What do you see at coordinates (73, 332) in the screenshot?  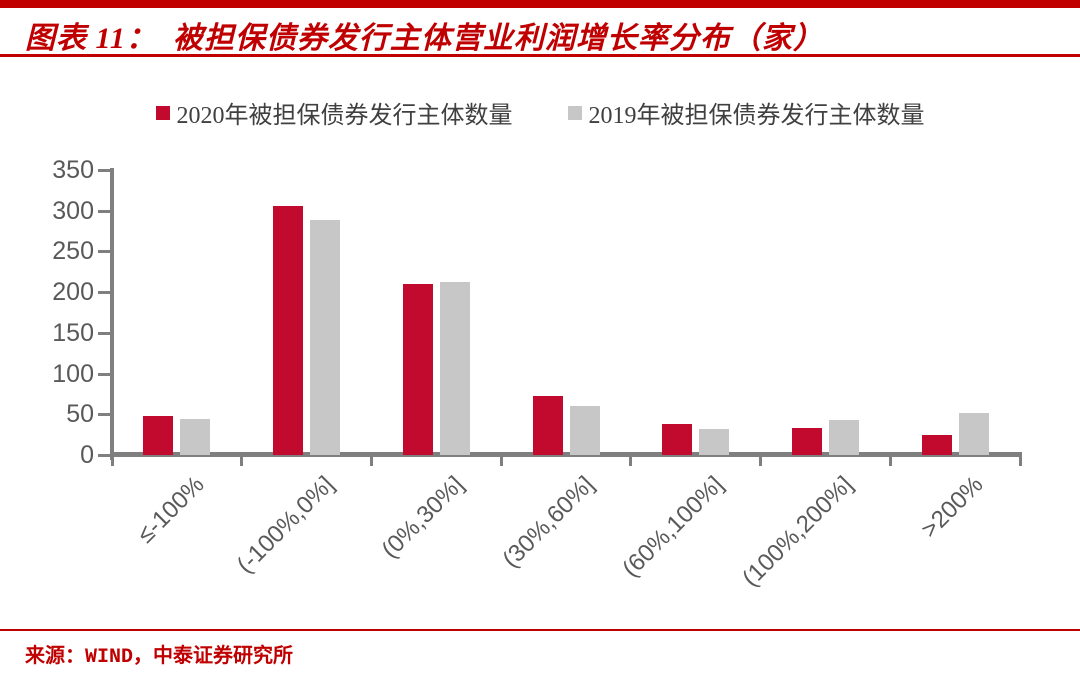 I see `y-axis-tick-label: 150` at bounding box center [73, 332].